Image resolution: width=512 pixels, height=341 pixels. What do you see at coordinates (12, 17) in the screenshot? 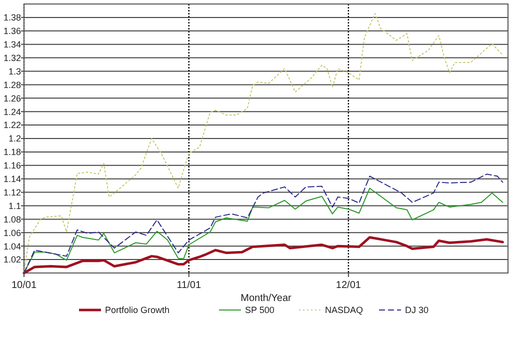
I see `y-tick-label: 1.38` at bounding box center [12, 17].